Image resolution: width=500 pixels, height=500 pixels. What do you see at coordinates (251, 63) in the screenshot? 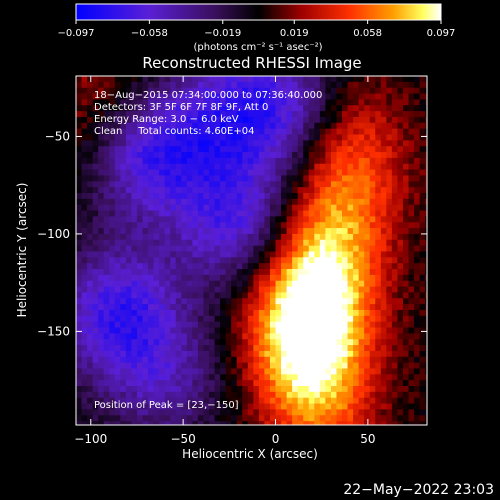
I see `chart-title: Reconstructed RHESSI Image` at bounding box center [251, 63].